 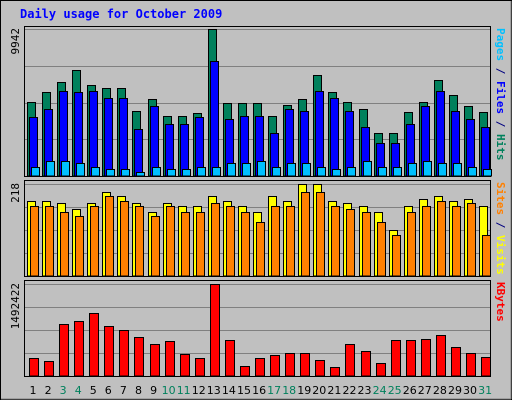 What do you see at coordinates (93, 390) in the screenshot?
I see `x-tick-label-day-5: 5` at bounding box center [93, 390].